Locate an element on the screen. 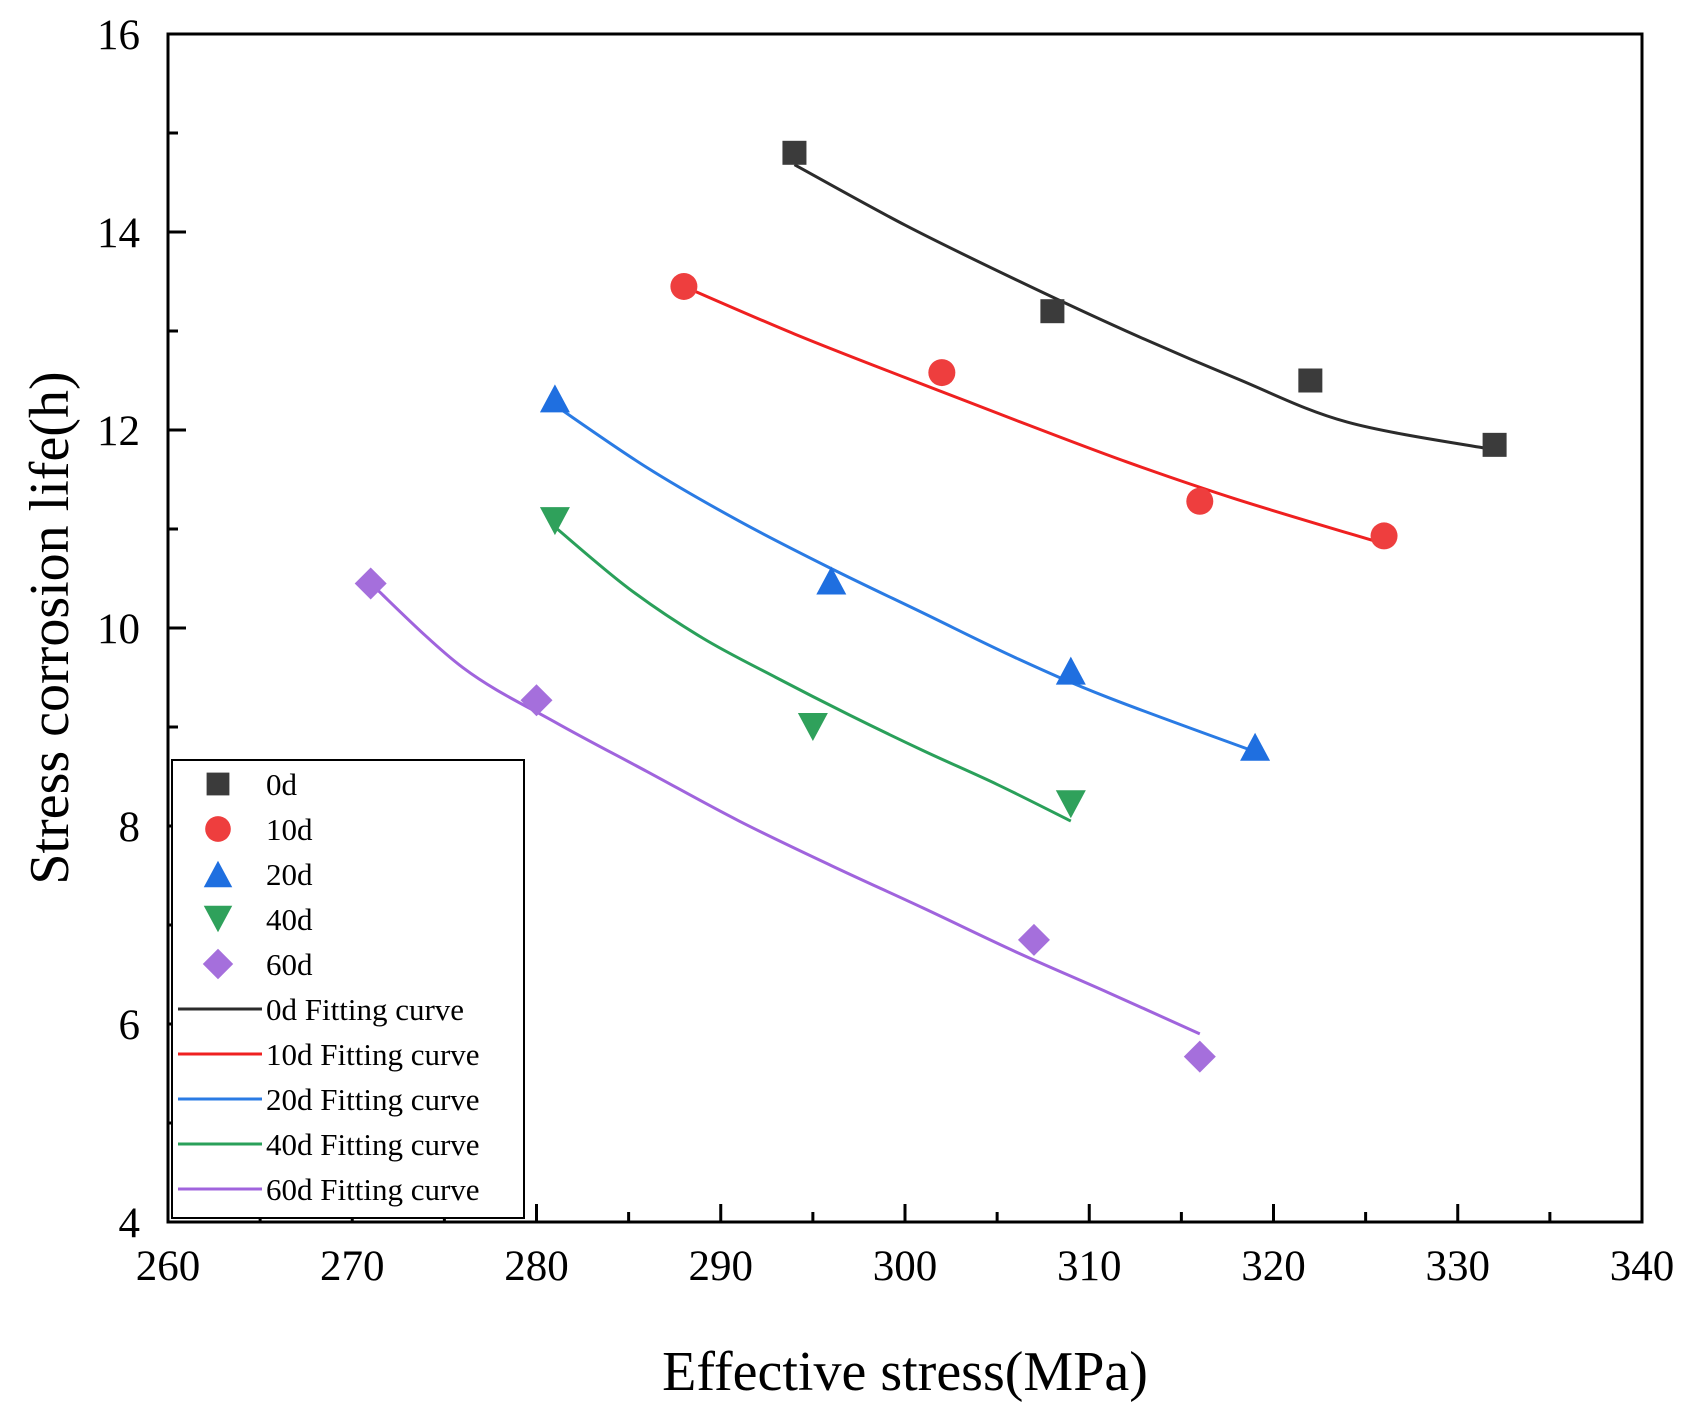 This screenshot has width=1687, height=1409. legend-label: 60d Fitting curve is located at coordinates (373, 1189).